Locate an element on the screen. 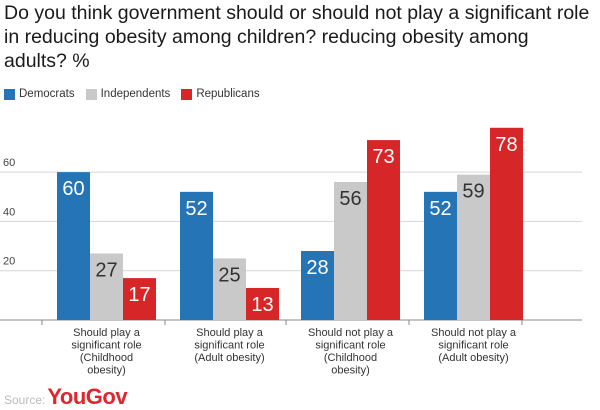 The height and width of the screenshot is (410, 600). data-label-democrats-1: 60 is located at coordinates (73, 189).